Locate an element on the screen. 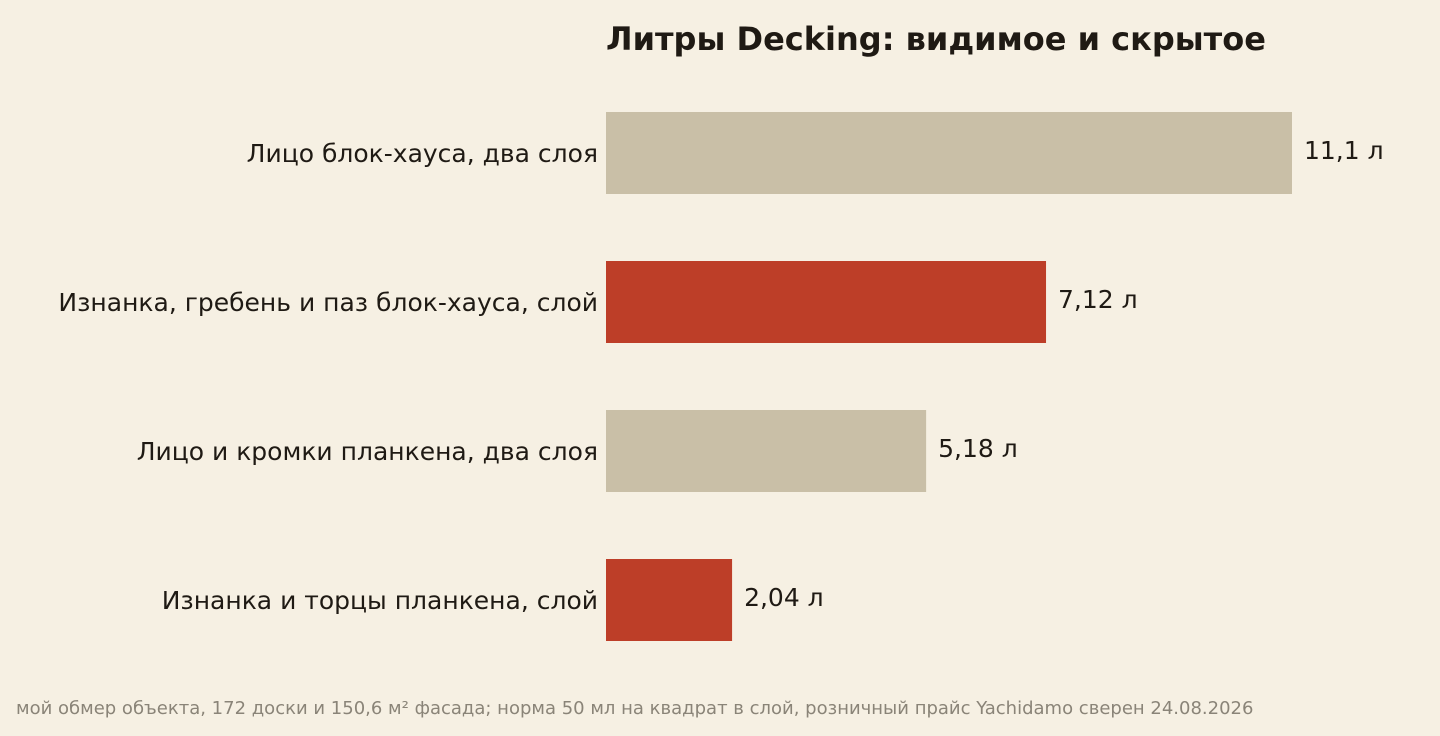 Image resolution: width=1440 pixels, height=736 pixels. chart-title: Литры Decking: видимое и скрытое is located at coordinates (936, 39).